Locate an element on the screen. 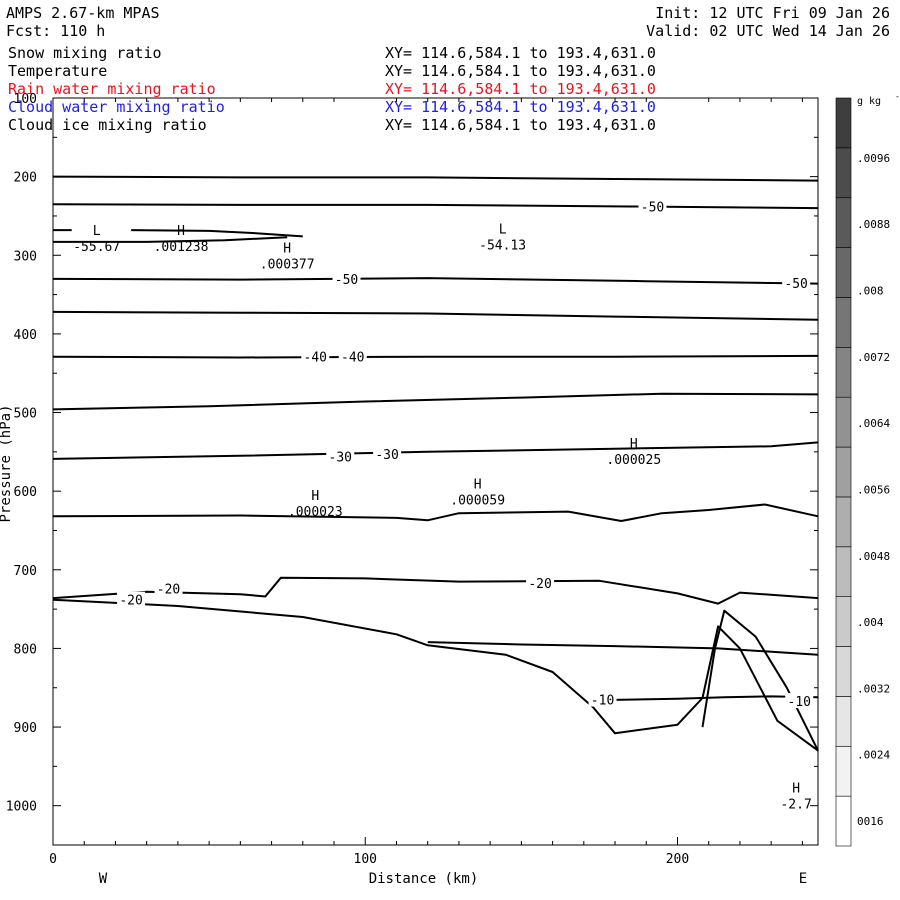  field-xy-cloud-ice: XY= 114.6,584.1 to 193.4,631.0 is located at coordinates (520, 125).